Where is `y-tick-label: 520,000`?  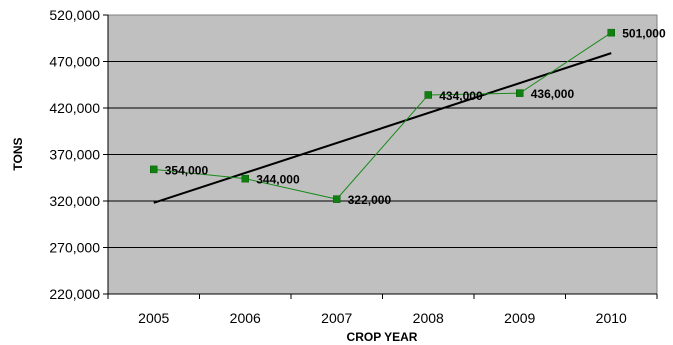
y-tick-label: 520,000 is located at coordinates (74, 15).